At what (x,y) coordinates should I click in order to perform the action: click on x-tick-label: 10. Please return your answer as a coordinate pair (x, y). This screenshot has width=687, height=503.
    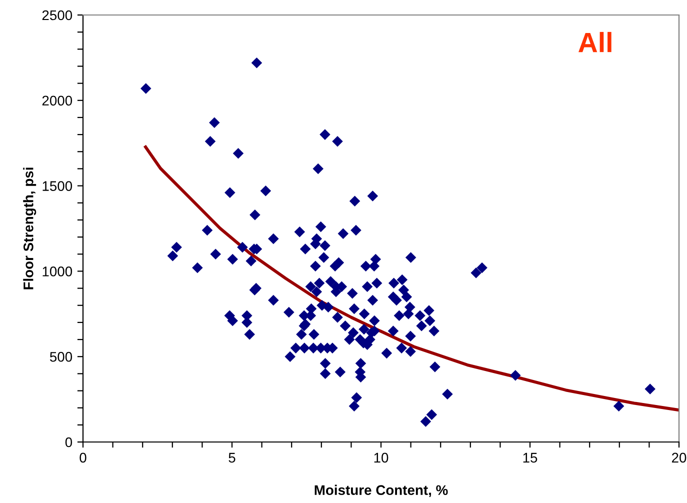
    Looking at the image, I should click on (381, 457).